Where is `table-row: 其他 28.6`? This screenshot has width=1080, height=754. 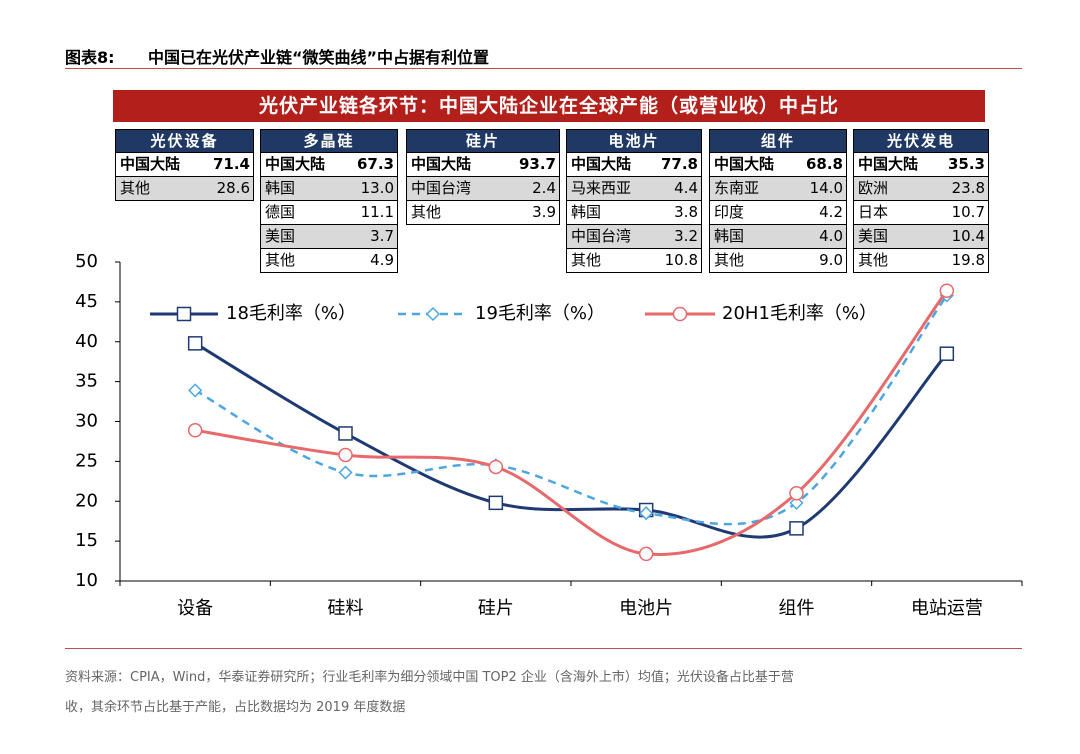
table-row: 其他 28.6 is located at coordinates (184, 188).